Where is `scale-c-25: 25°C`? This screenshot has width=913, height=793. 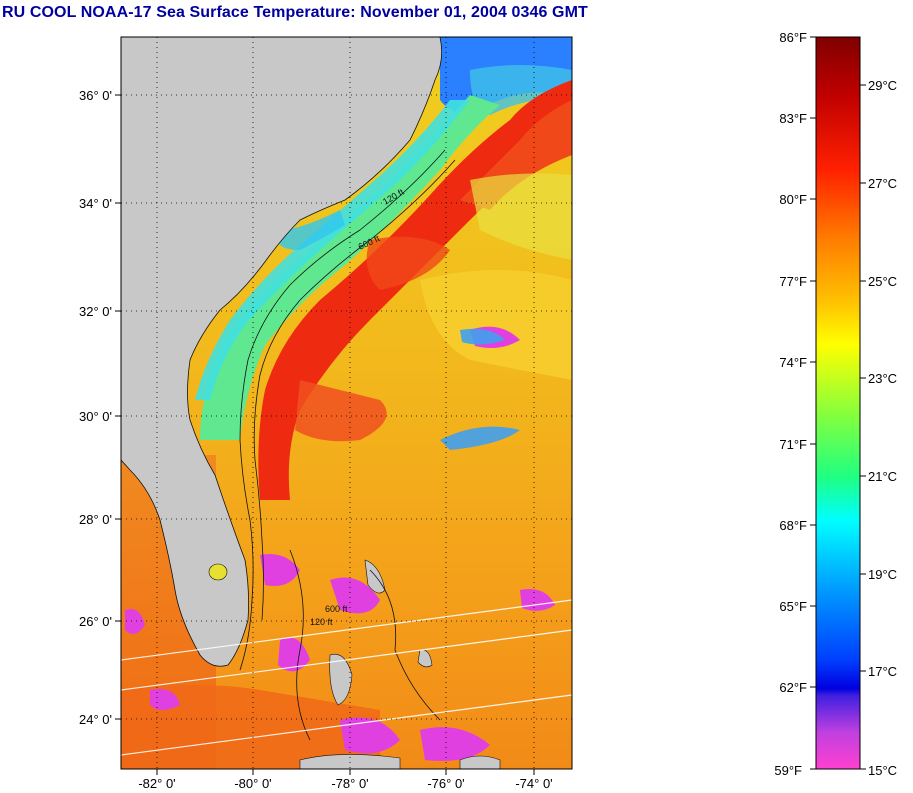
scale-c-25: 25°C is located at coordinates (882, 281).